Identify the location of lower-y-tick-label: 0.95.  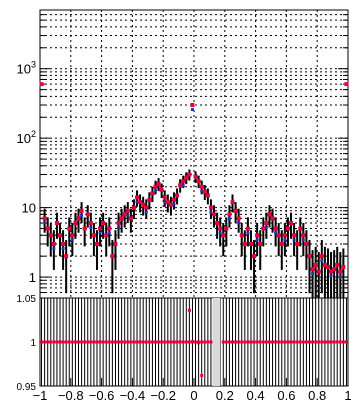
(27, 387).